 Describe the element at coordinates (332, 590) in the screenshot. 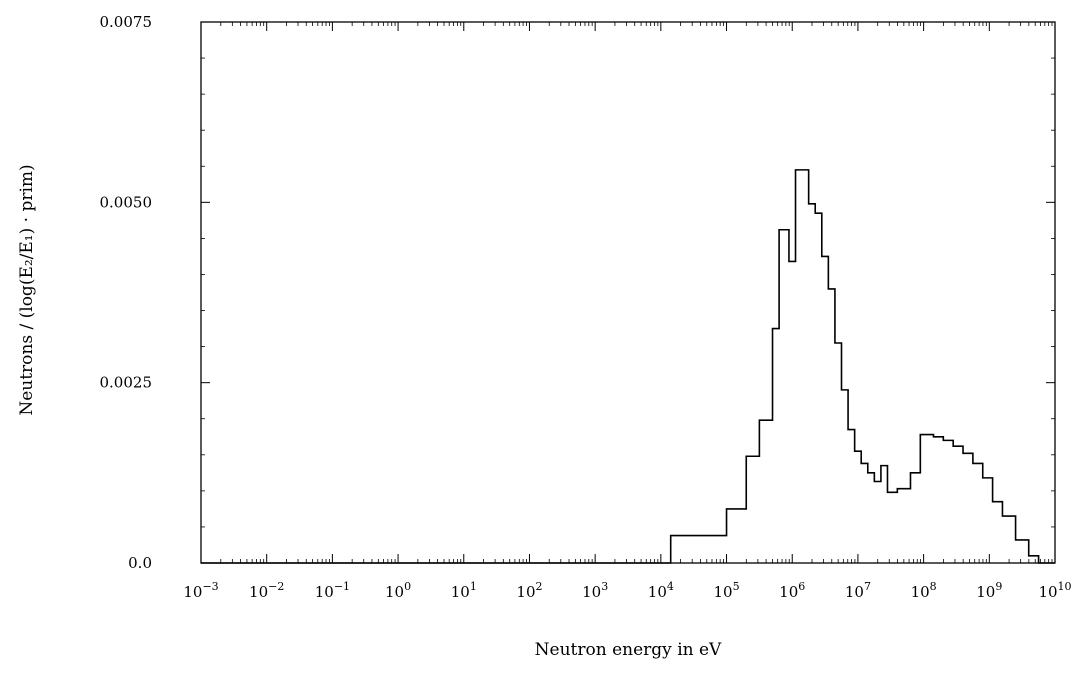

I see `x-tick-label: 10⁻¹` at that location.